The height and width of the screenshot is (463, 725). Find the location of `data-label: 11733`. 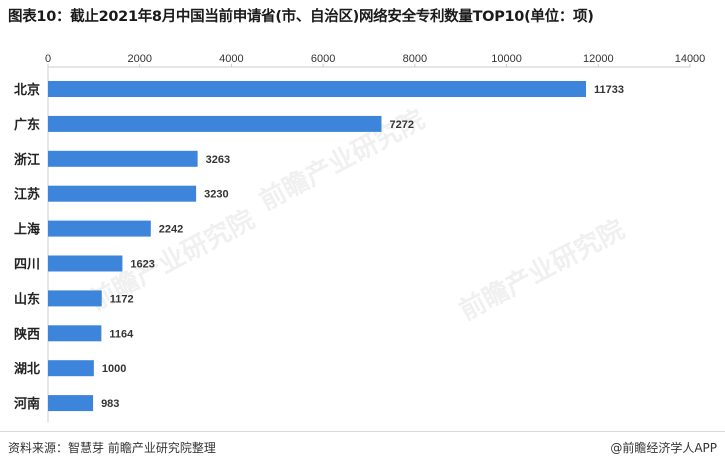

data-label: 11733 is located at coordinates (609, 90).